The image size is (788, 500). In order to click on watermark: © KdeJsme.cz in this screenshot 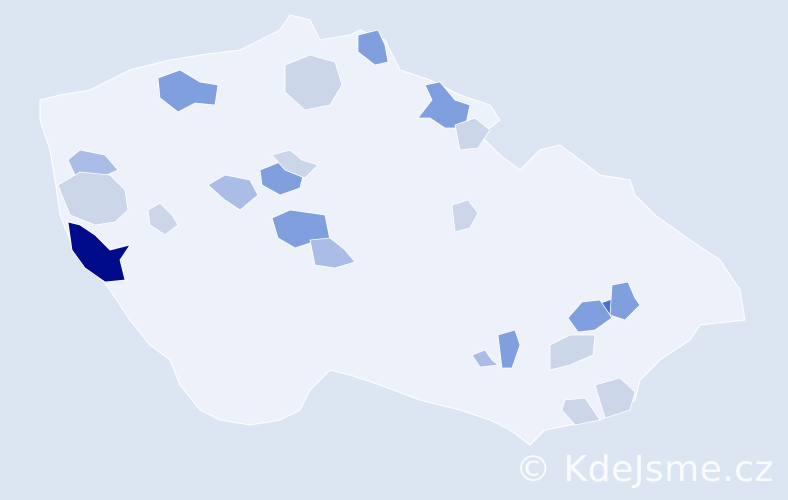, I will do `click(644, 469)`.